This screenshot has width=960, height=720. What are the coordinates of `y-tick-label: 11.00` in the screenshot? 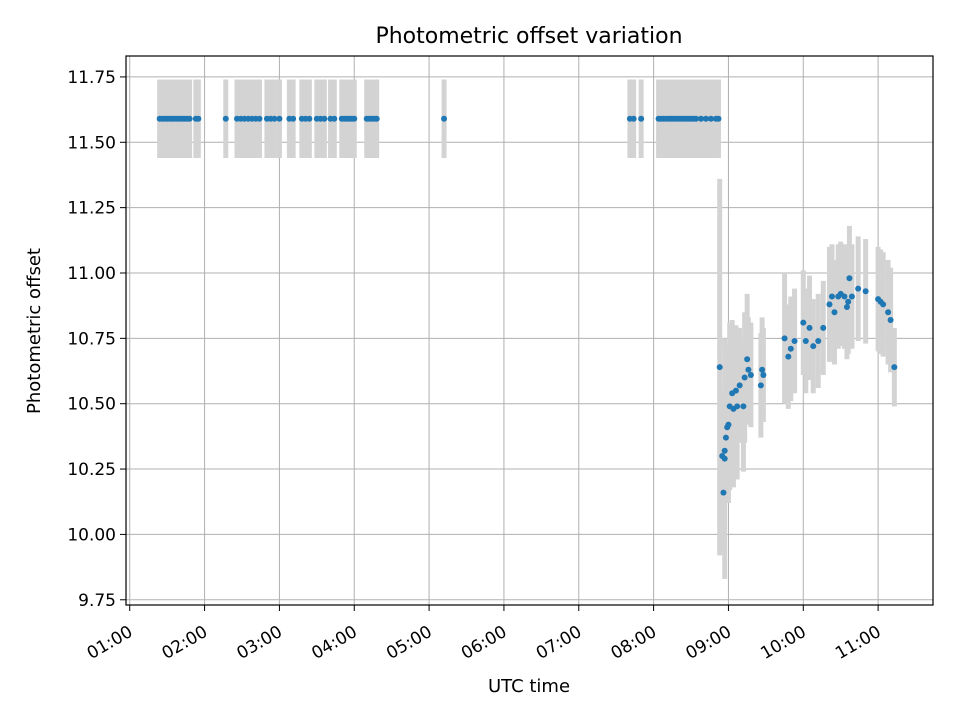 It's located at (91, 274).